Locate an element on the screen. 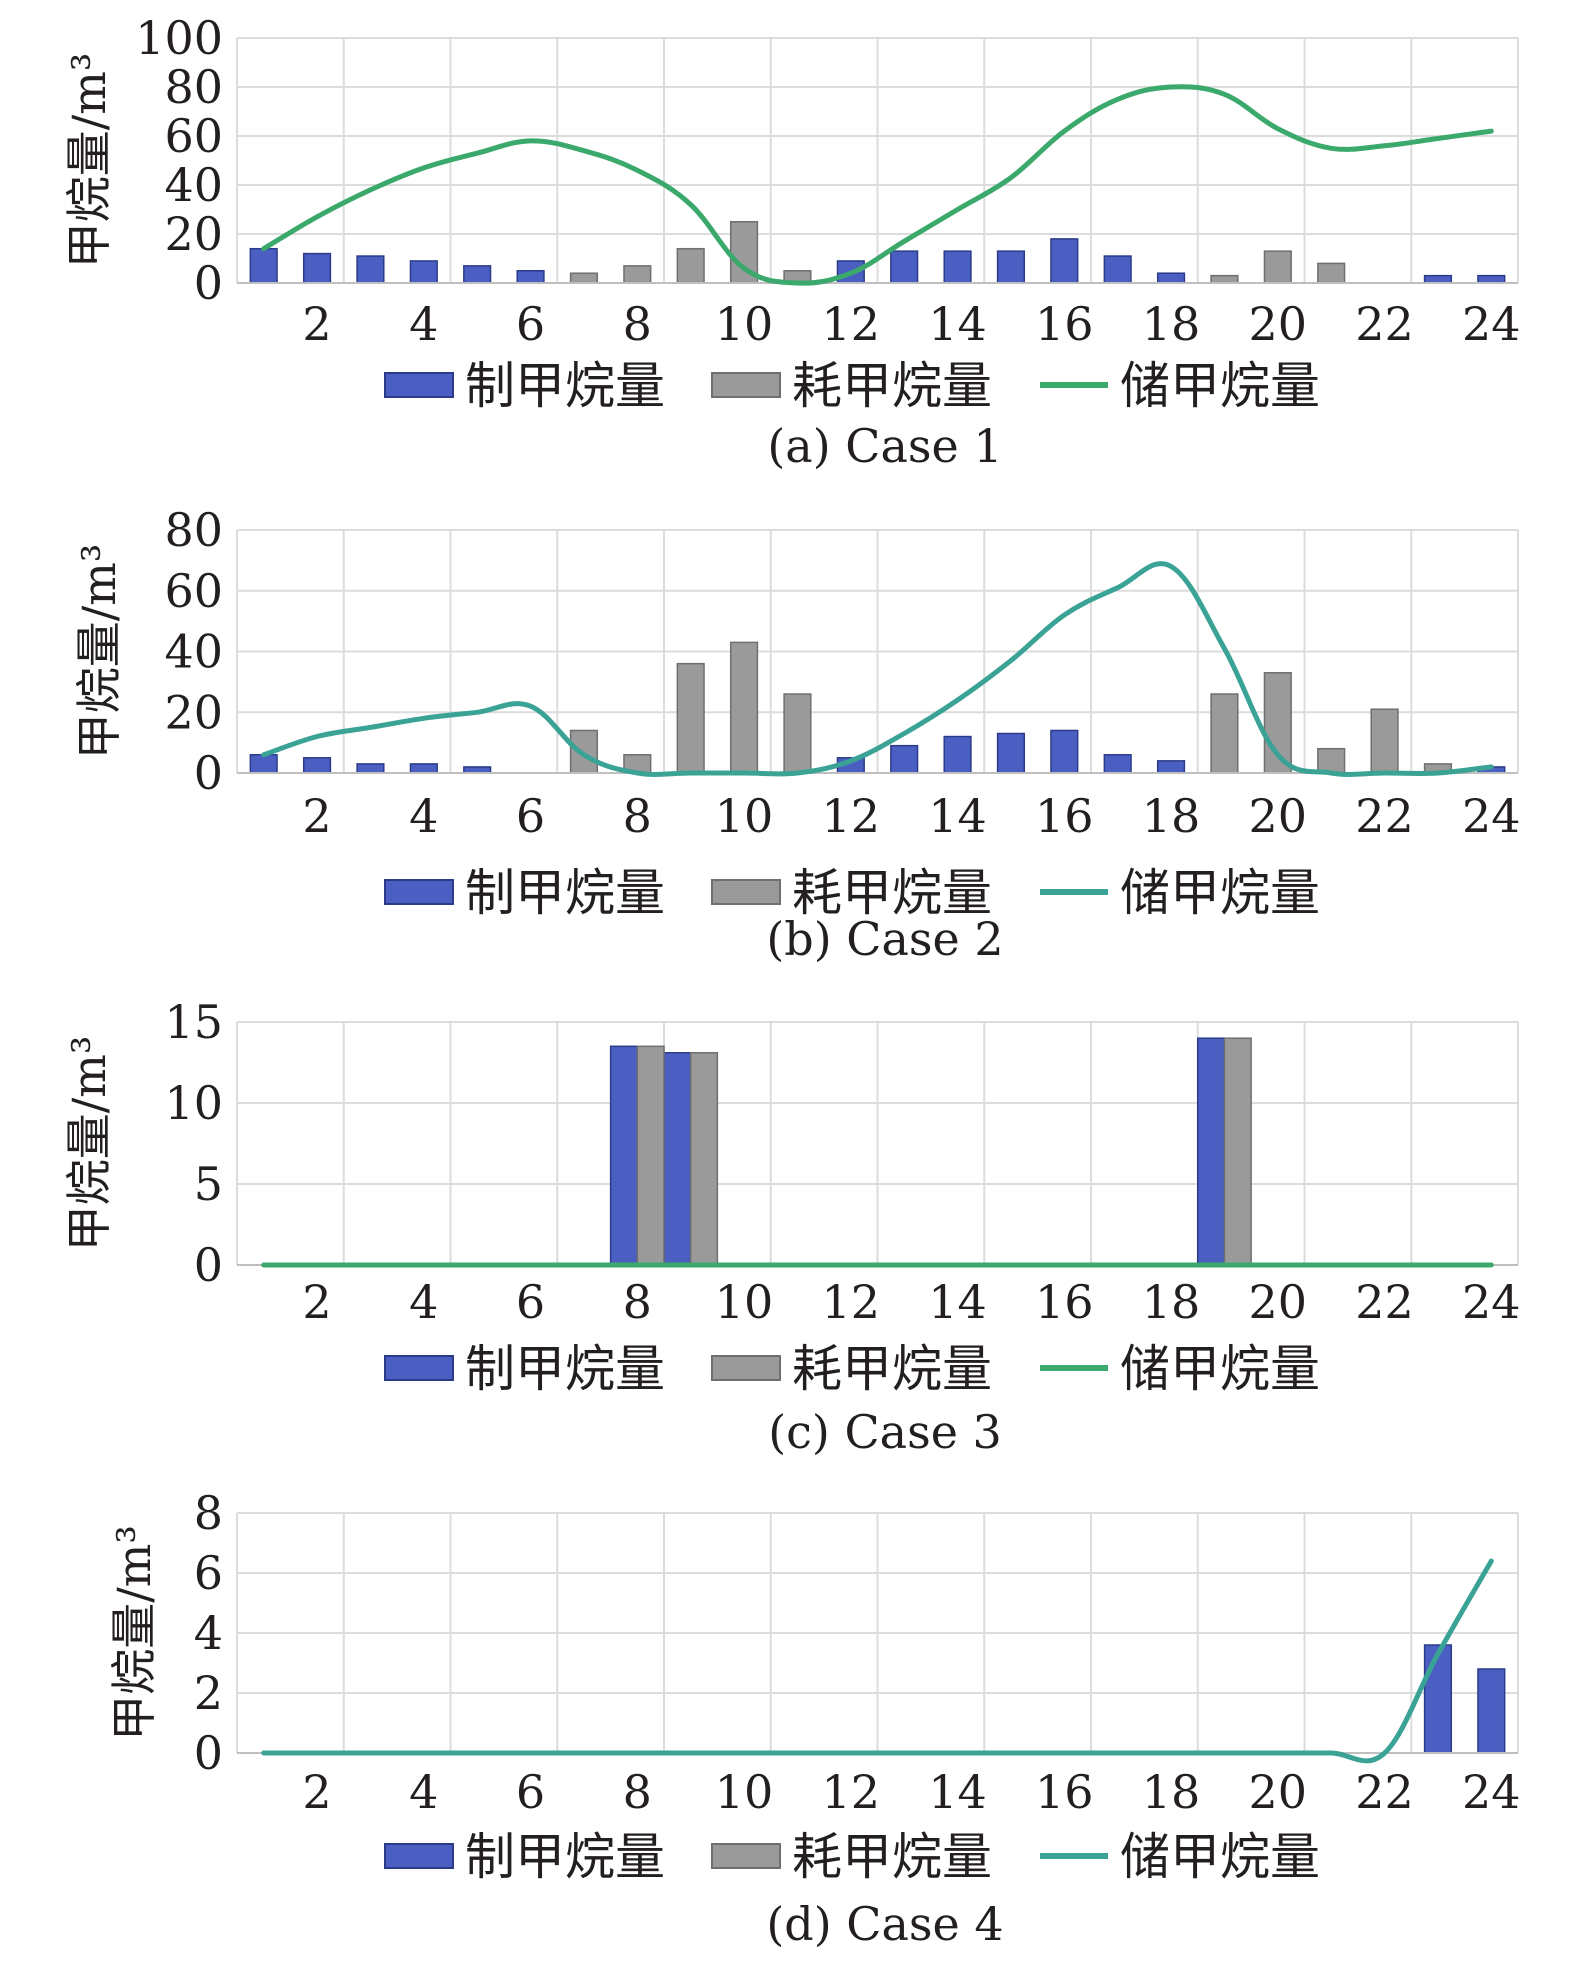 The height and width of the screenshot is (1978, 1575). y-tick-label: 8 is located at coordinates (208, 1513).